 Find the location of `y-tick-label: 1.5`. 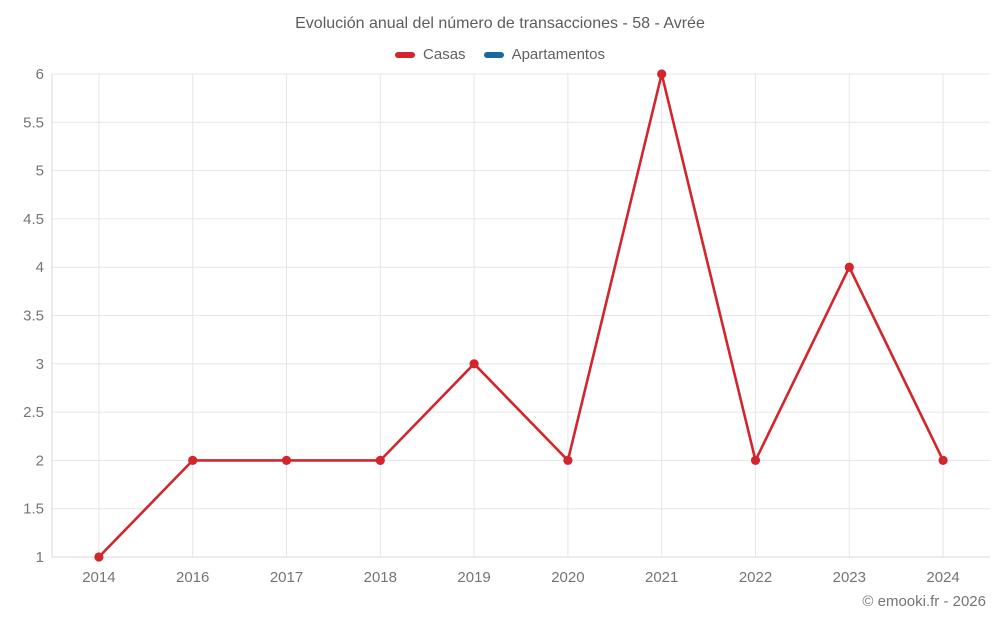

y-tick-label: 1.5 is located at coordinates (33, 509).